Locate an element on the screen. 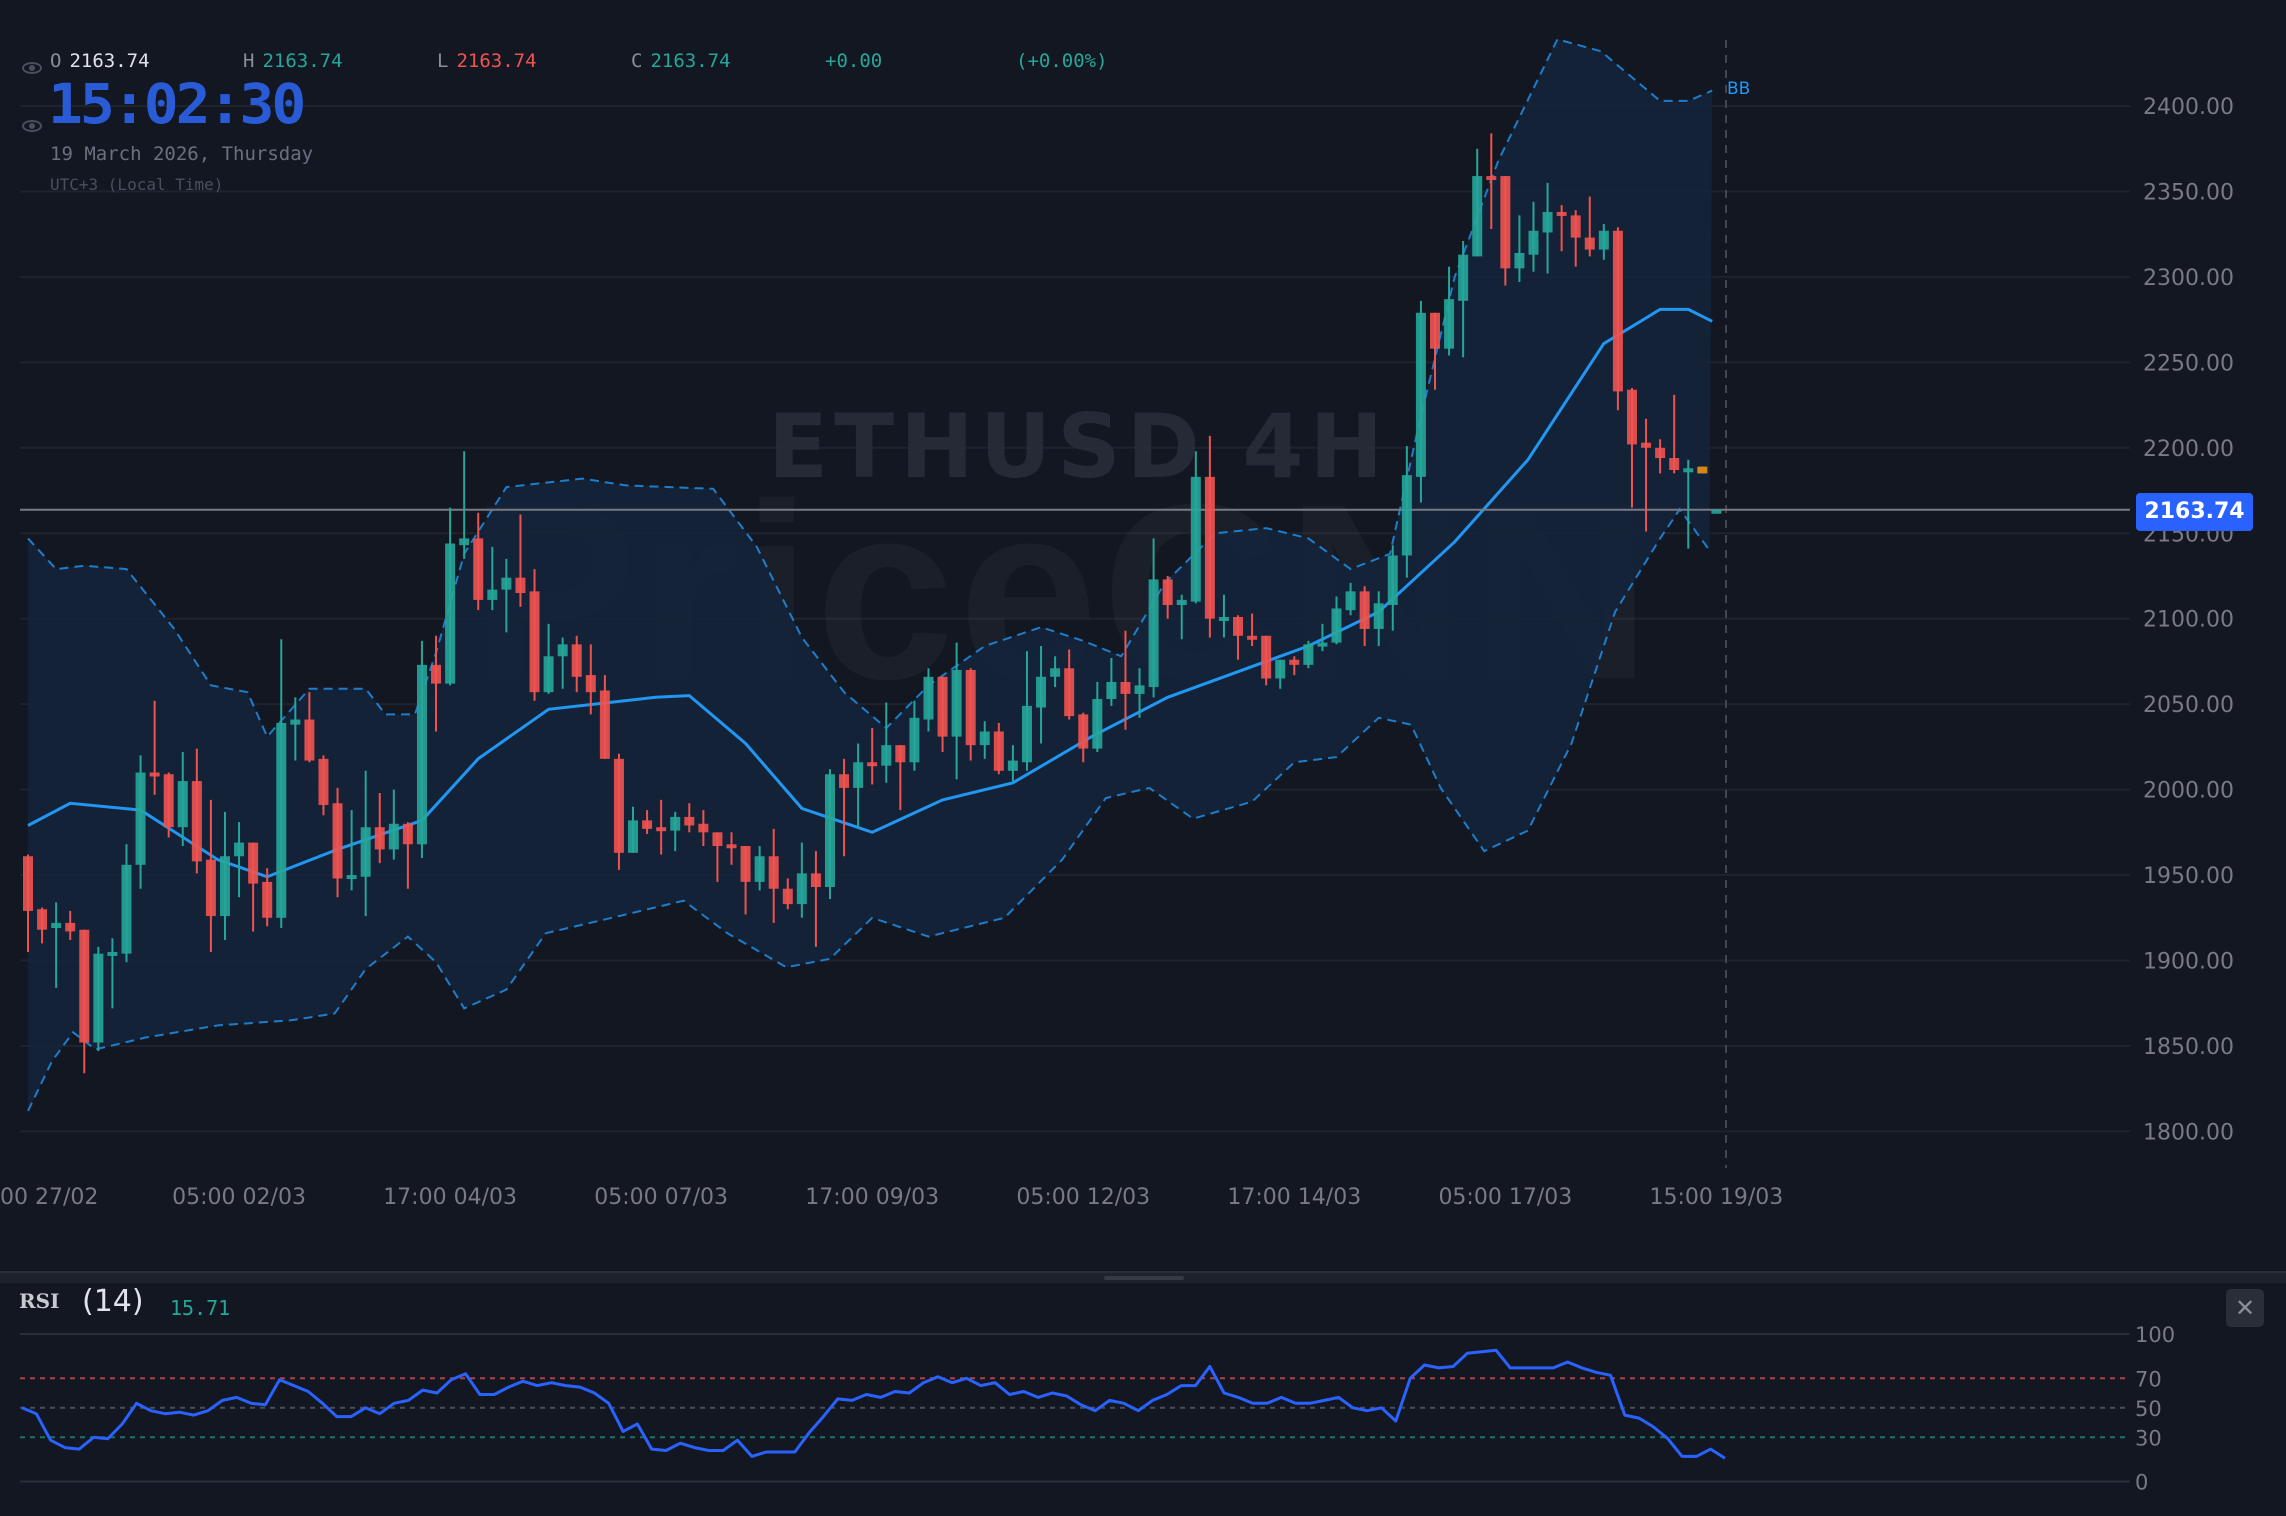 The height and width of the screenshot is (1516, 2286). rsi-line is located at coordinates (873, 1404).